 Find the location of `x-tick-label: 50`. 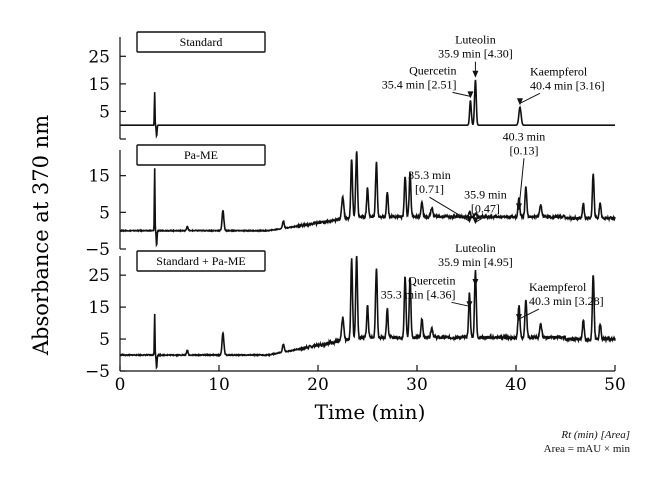

x-tick-label: 50 is located at coordinates (615, 385).